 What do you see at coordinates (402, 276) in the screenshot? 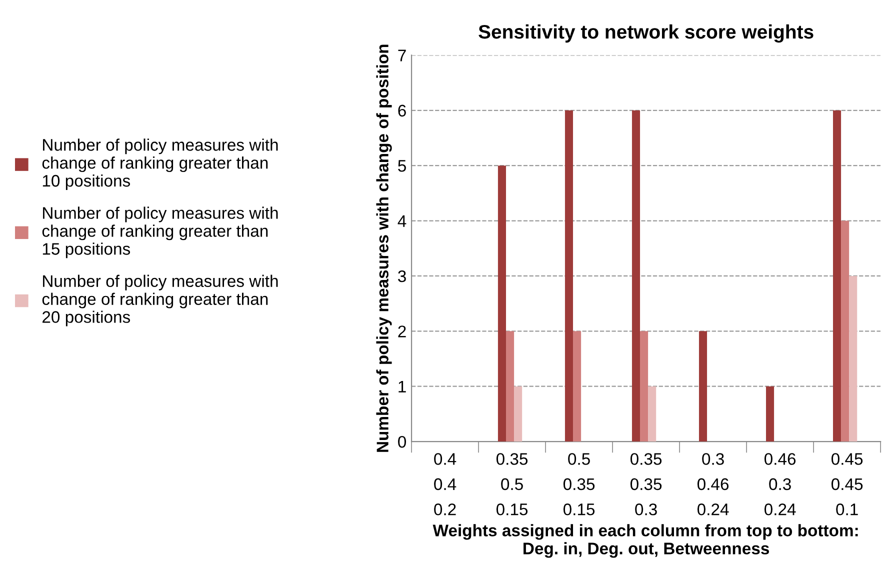
I see `y-tick-label: 3` at bounding box center [402, 276].